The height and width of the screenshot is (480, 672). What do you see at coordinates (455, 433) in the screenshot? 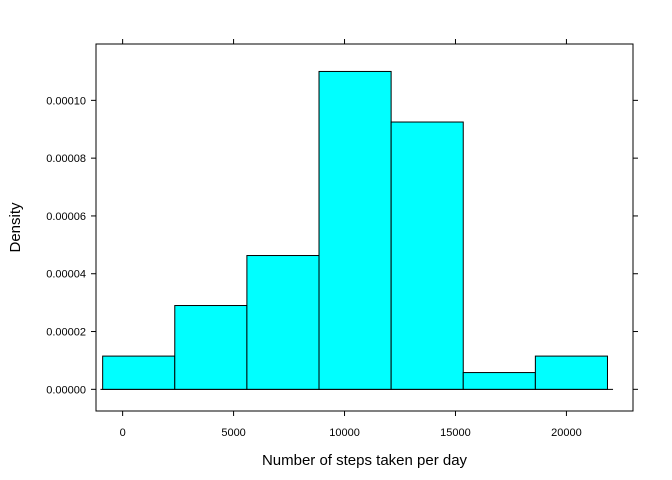
I see `x-tick-label: 15000` at bounding box center [455, 433].